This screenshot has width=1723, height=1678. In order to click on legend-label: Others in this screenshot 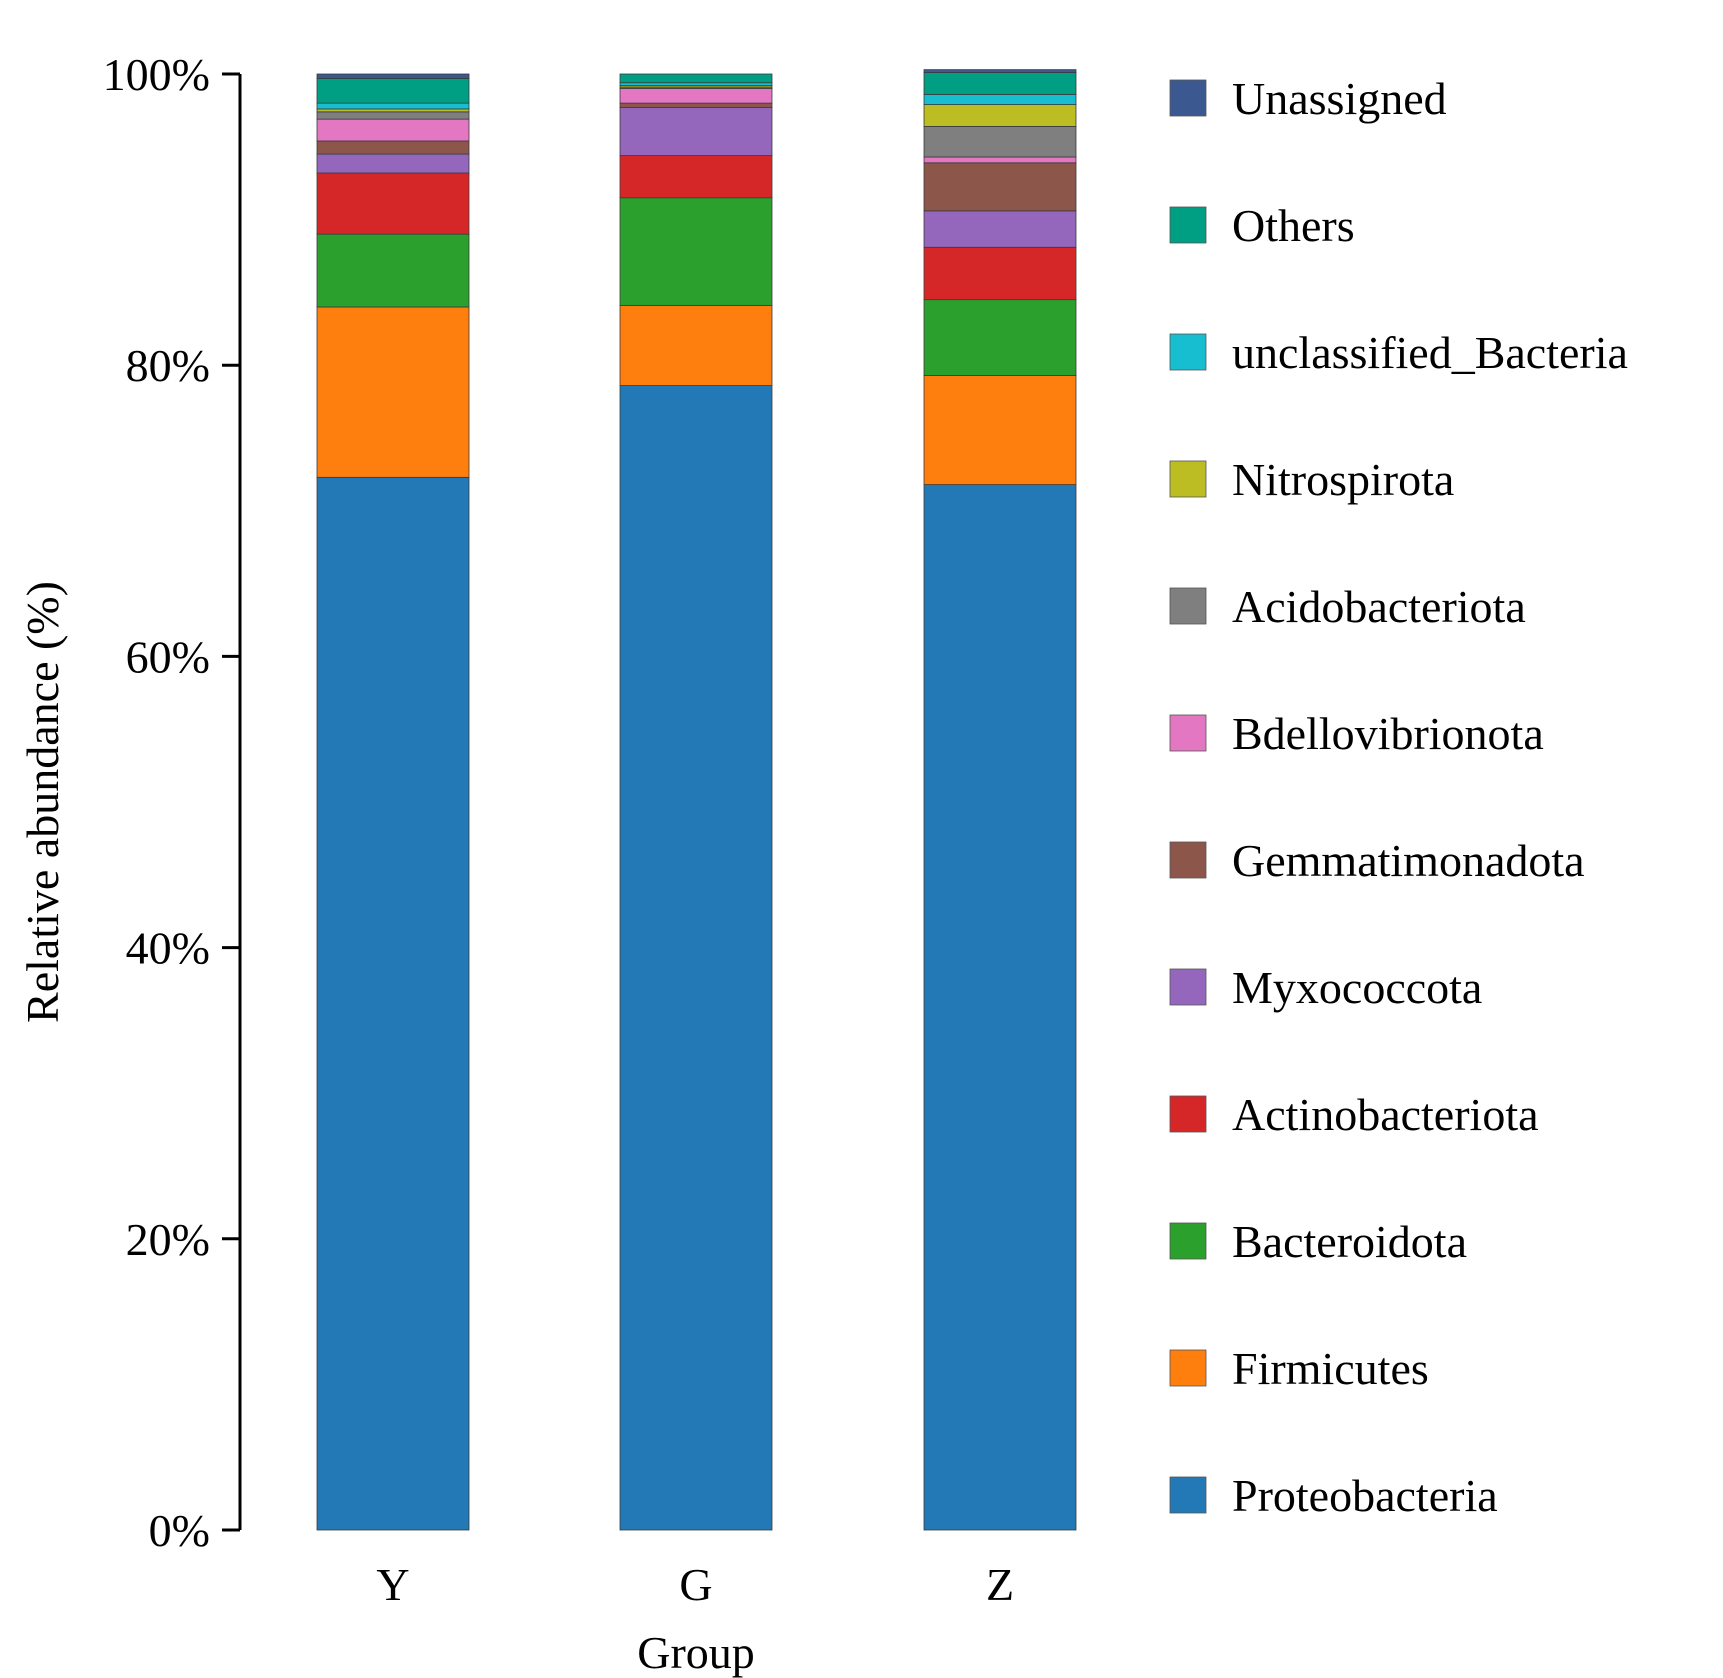, I will do `click(1293, 225)`.